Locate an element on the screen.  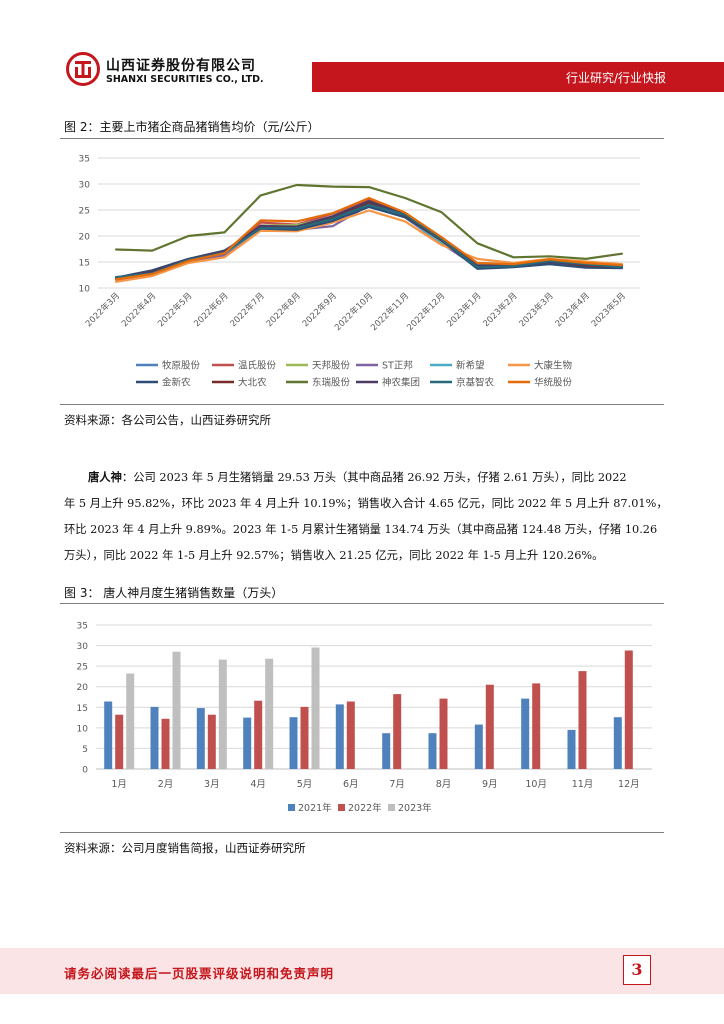
line-series-东瑞股份 is located at coordinates (369, 222).